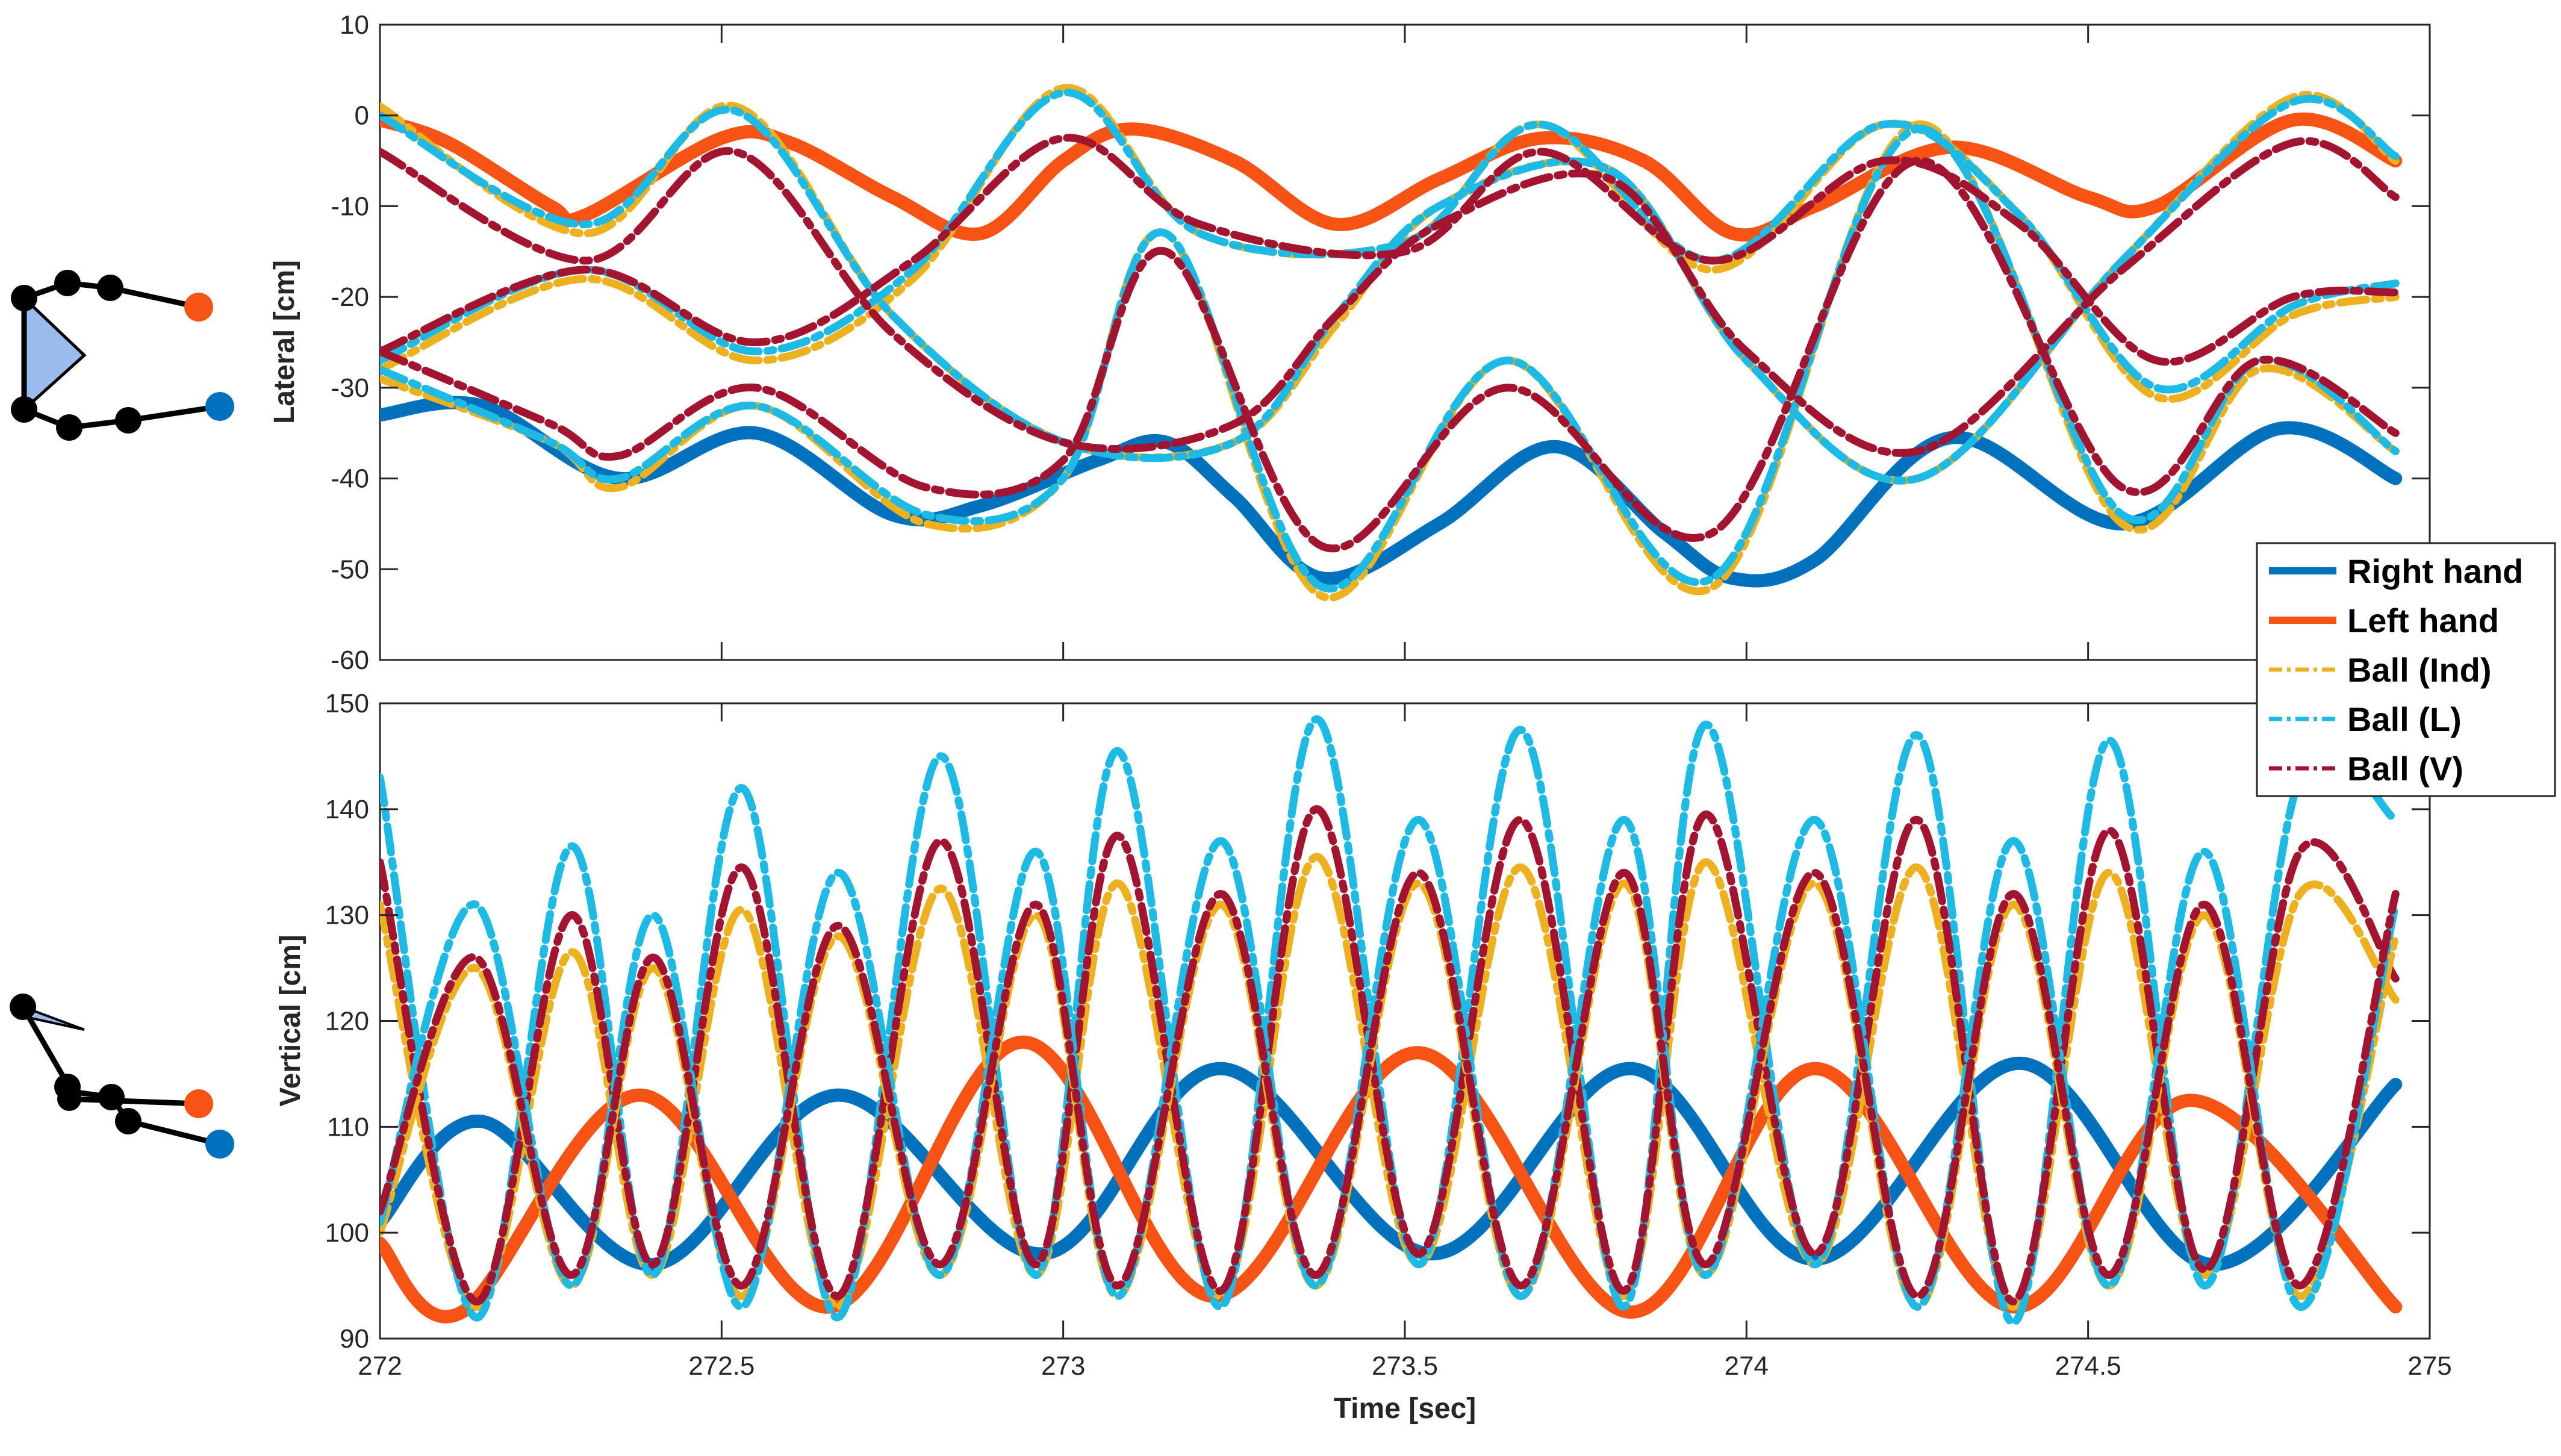  Describe the element at coordinates (347, 810) in the screenshot. I see `vertical-y-tick-label: 140` at that location.